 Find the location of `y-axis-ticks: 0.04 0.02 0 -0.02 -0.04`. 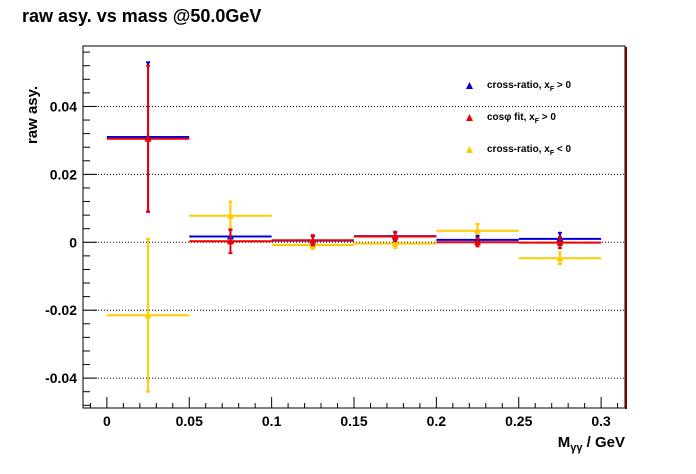

y-axis-ticks: 0.04 0.02 0 -0.02 -0.04 is located at coordinates (71, 228).